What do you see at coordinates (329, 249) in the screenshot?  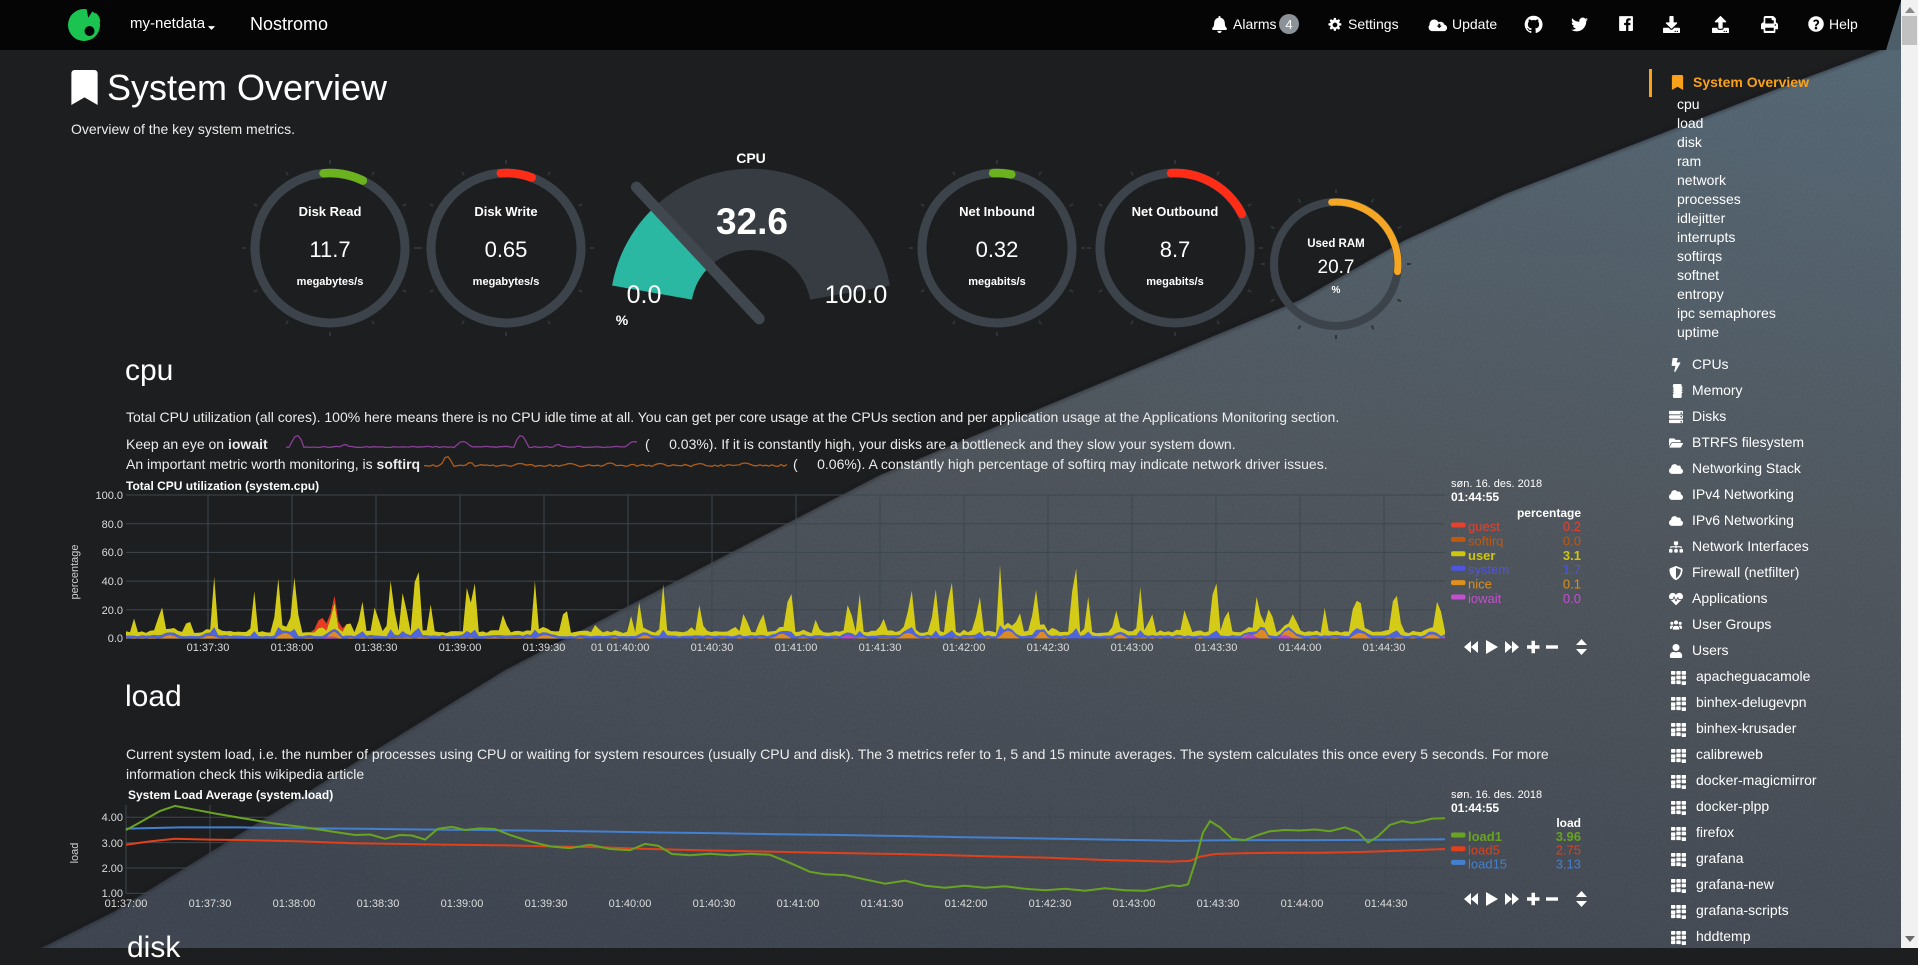 I see `svg-text: 11.7` at bounding box center [329, 249].